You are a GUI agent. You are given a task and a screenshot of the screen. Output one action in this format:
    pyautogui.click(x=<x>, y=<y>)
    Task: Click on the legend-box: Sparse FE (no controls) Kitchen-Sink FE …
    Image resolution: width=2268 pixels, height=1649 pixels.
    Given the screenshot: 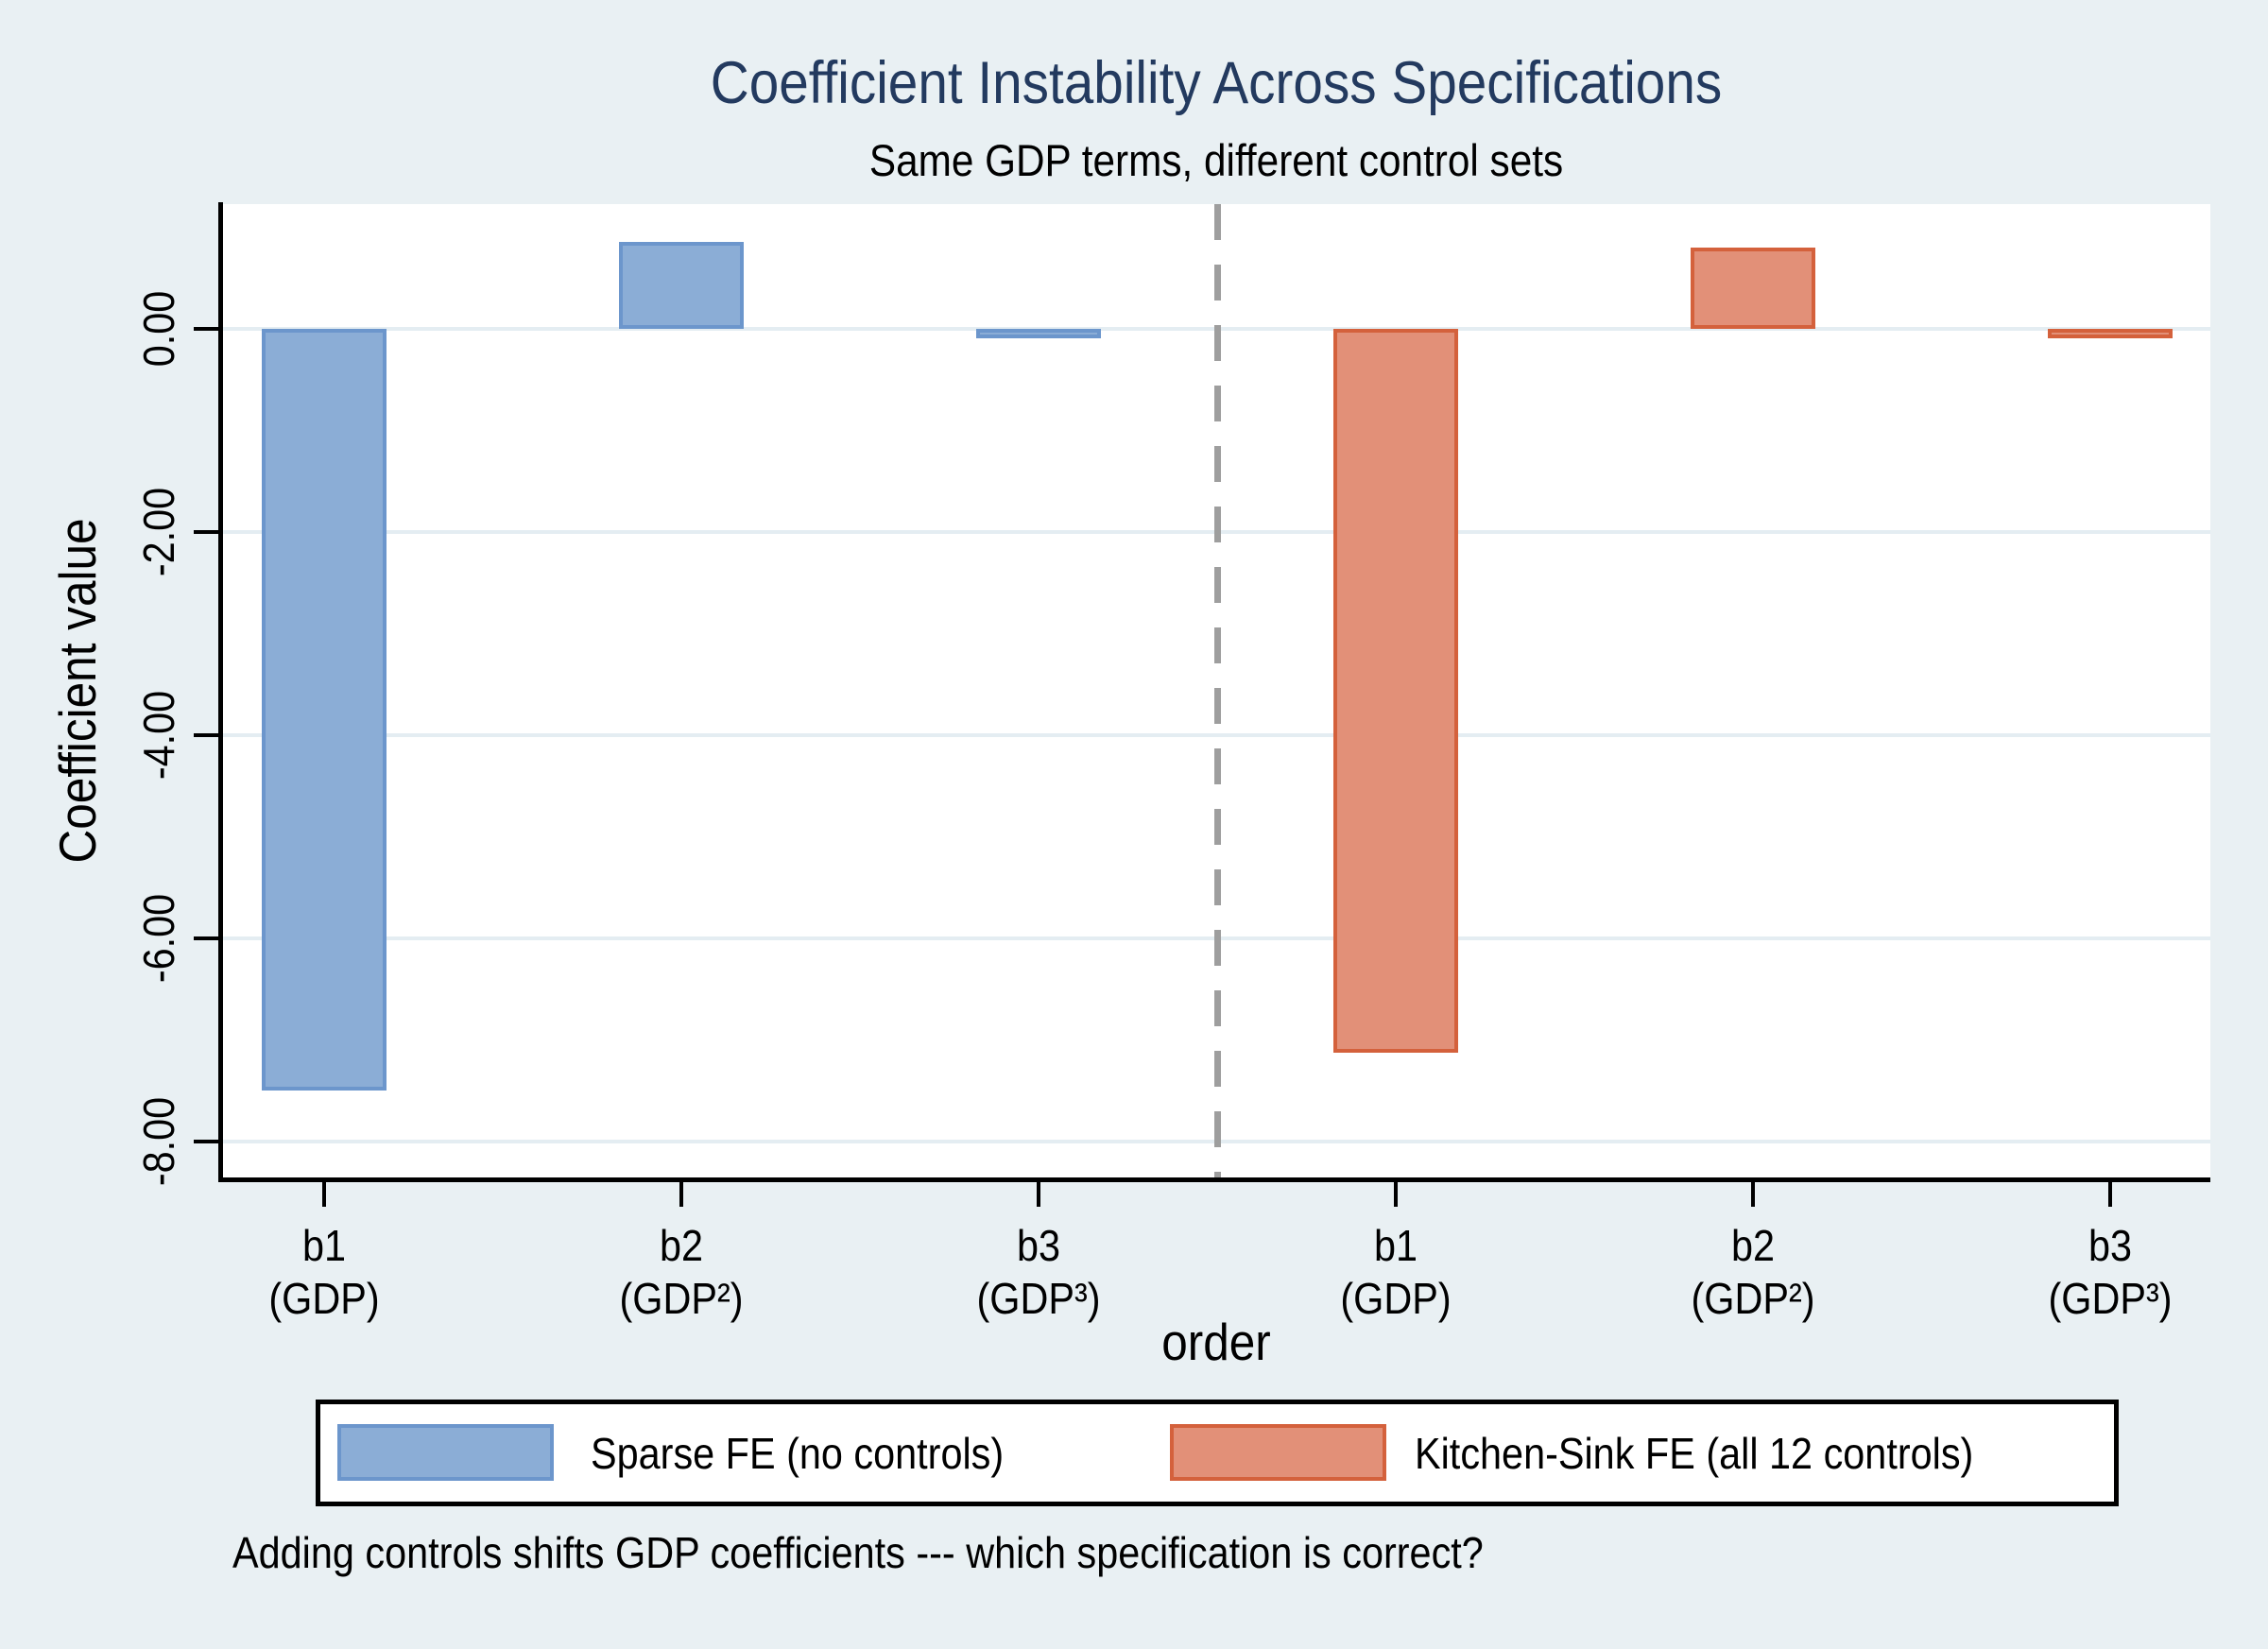 What is the action you would take?
    pyautogui.click(x=1217, y=1453)
    